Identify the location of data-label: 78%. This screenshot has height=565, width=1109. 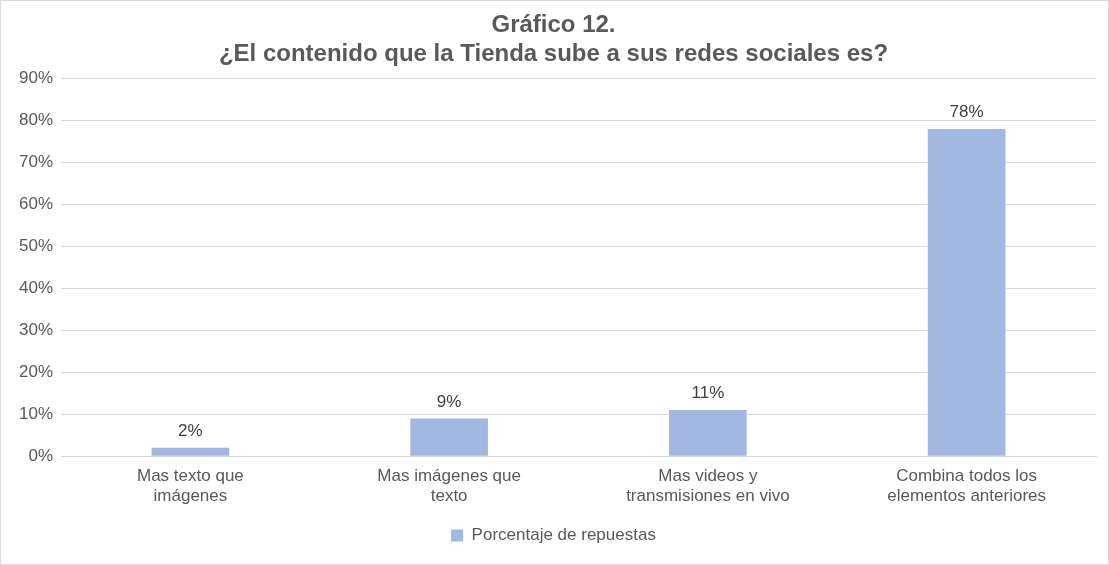
(966, 112).